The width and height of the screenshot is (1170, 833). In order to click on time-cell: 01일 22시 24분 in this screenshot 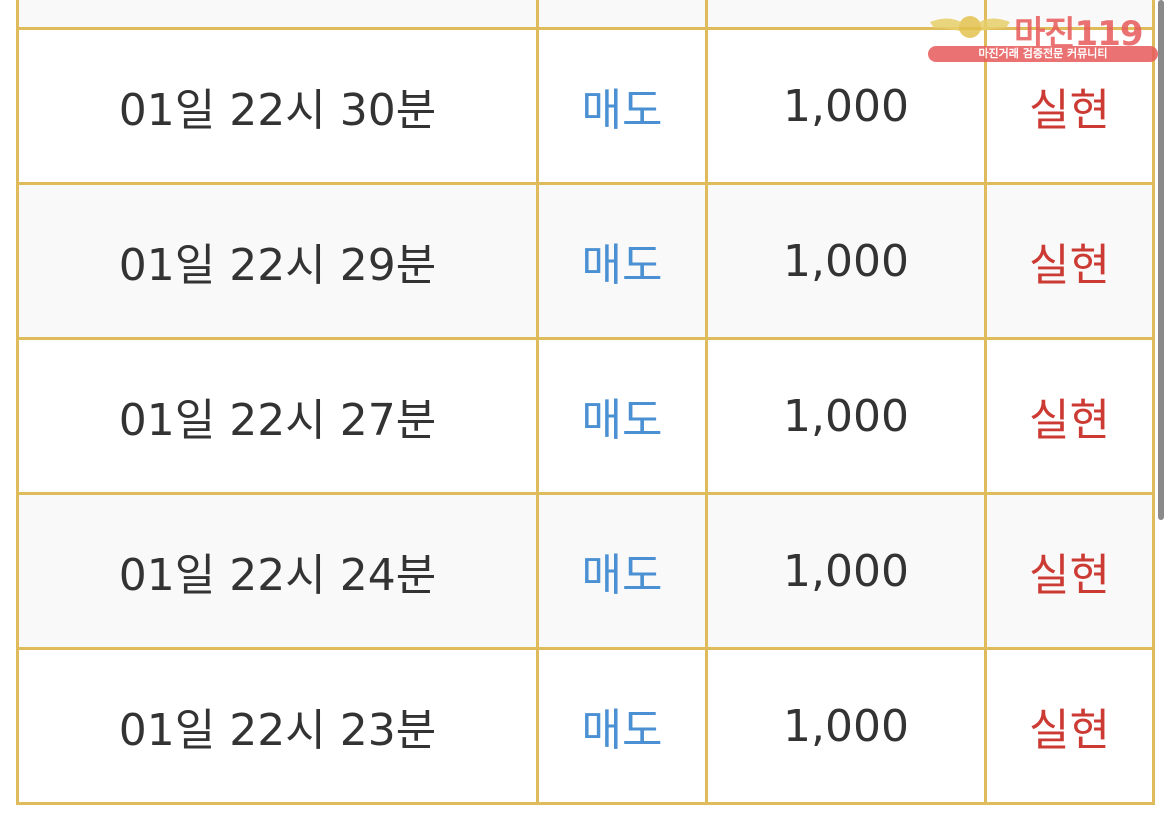, I will do `click(277, 571)`.